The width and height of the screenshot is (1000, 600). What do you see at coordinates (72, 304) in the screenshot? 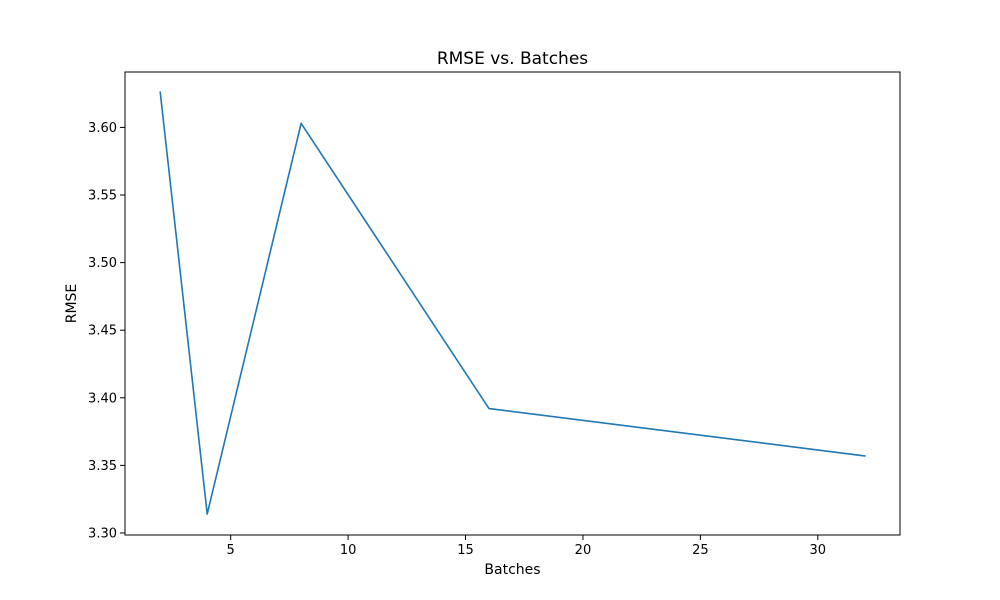
I see `y-axis-label: RMSE` at bounding box center [72, 304].